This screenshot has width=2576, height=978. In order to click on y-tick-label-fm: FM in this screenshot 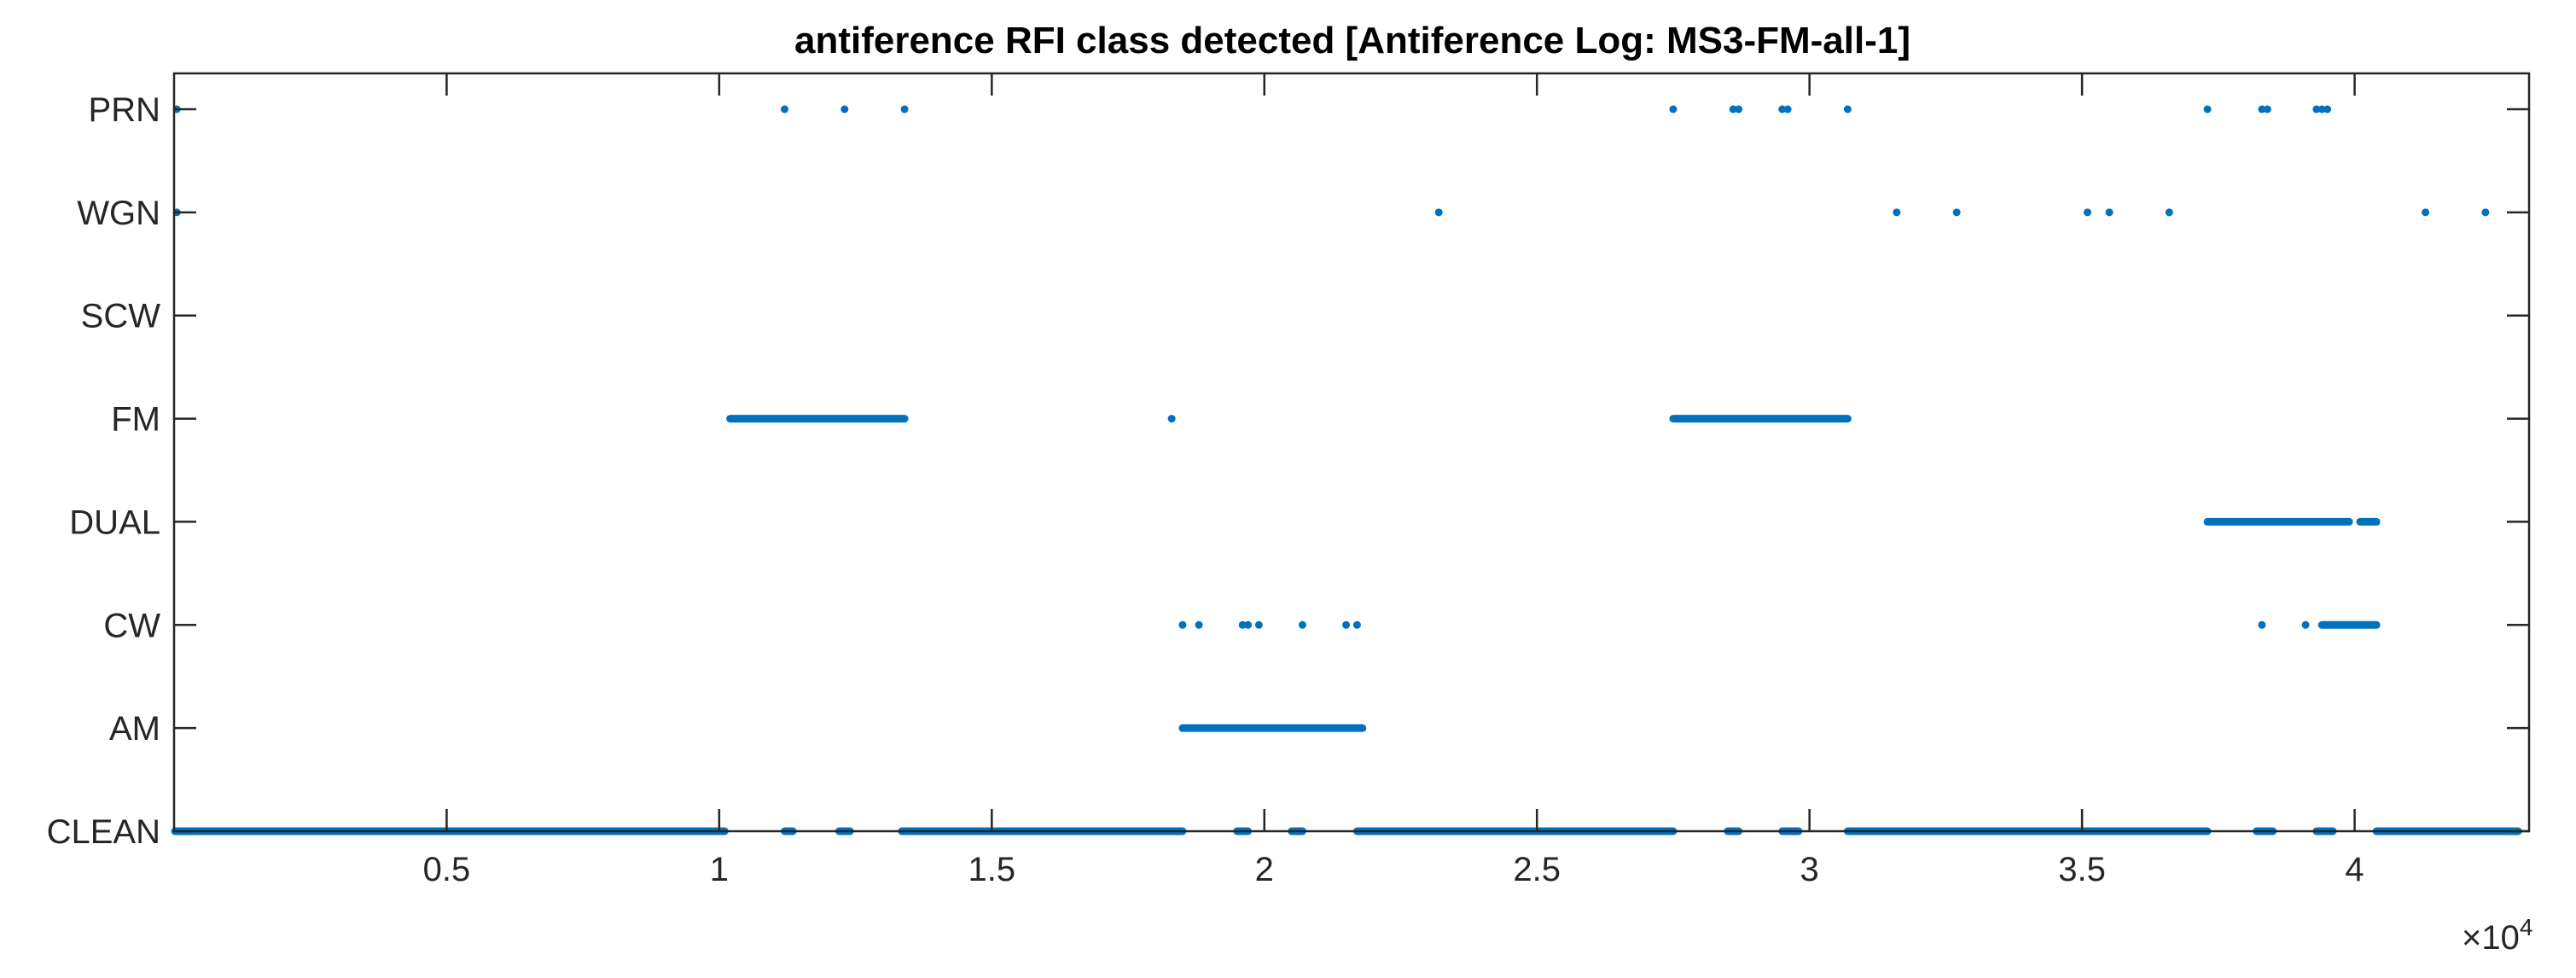, I will do `click(135, 420)`.